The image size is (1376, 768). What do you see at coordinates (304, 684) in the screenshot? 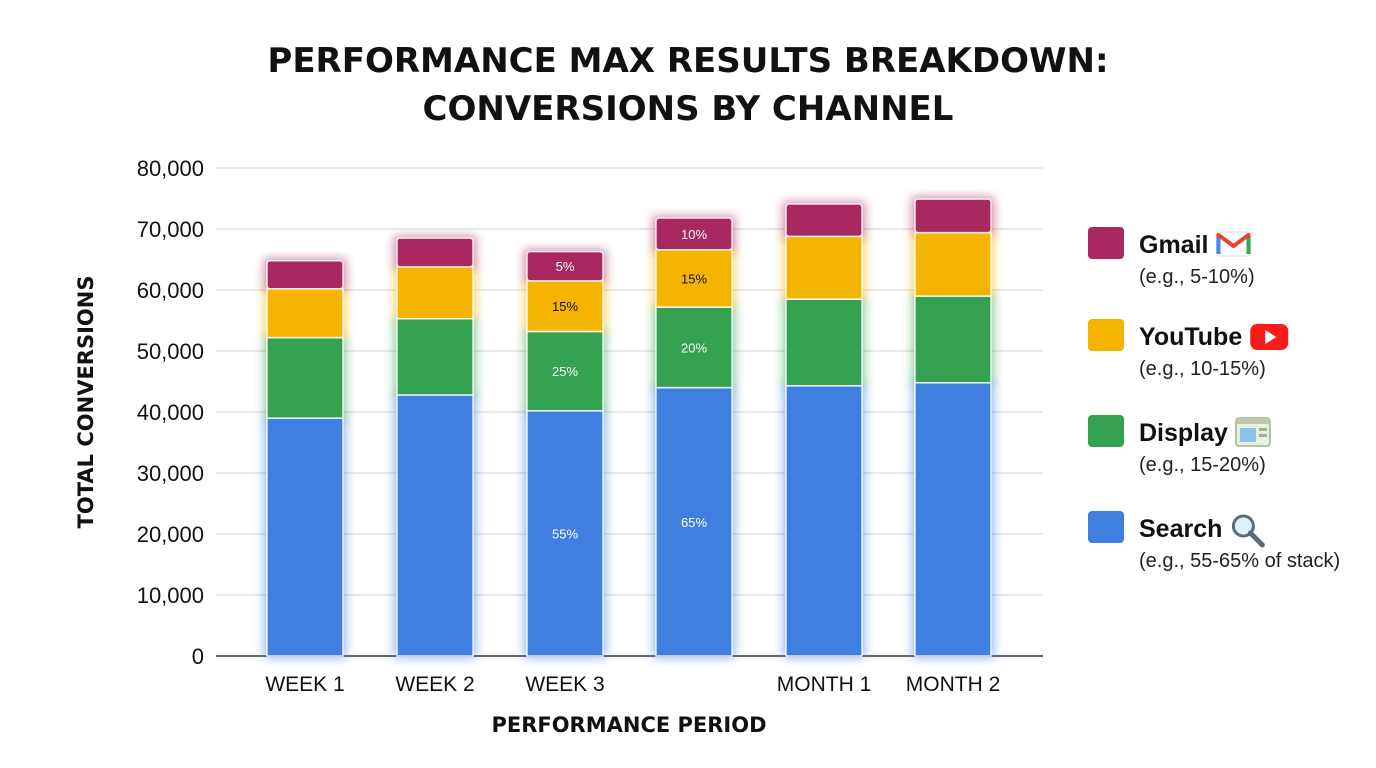
I see `x-tick-label: WEEK 1` at bounding box center [304, 684].